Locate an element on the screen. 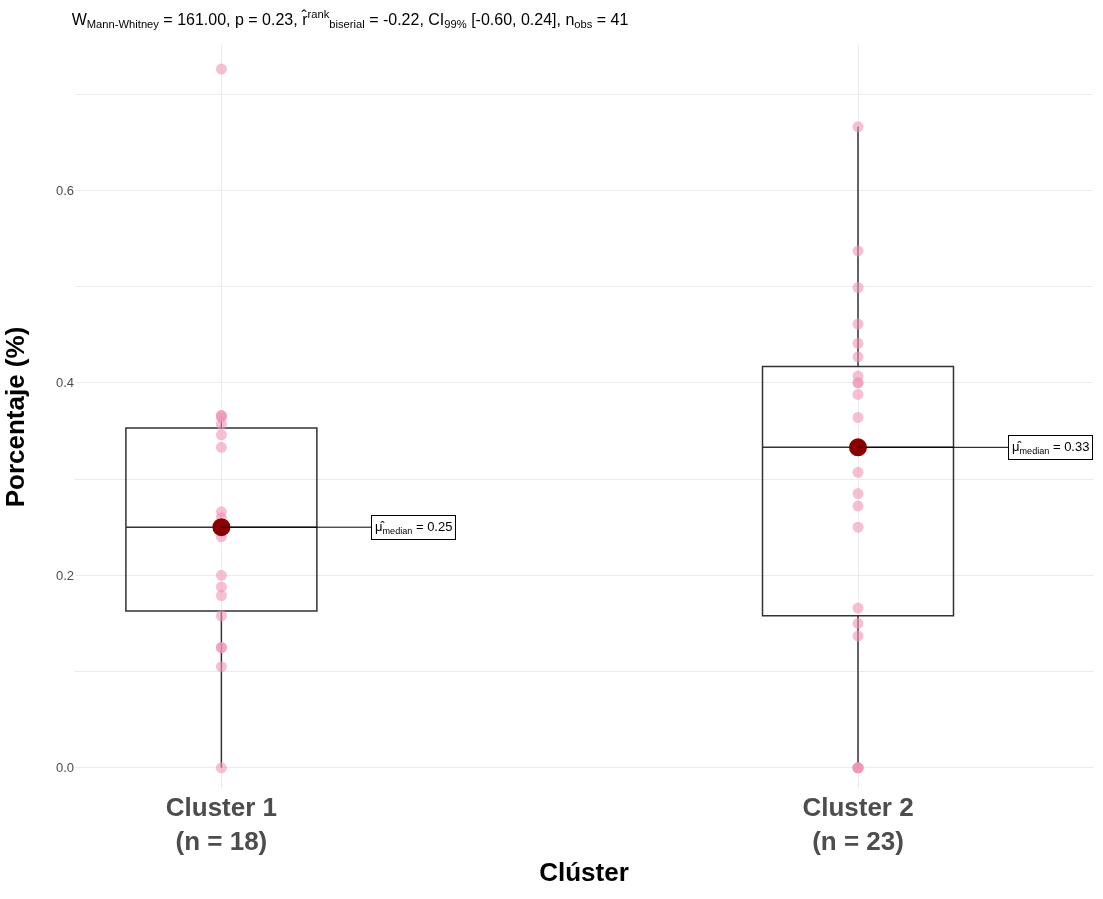 The width and height of the screenshot is (1103, 899). x-tick-label: Cluster 2 (n = 23) is located at coordinates (858, 824).